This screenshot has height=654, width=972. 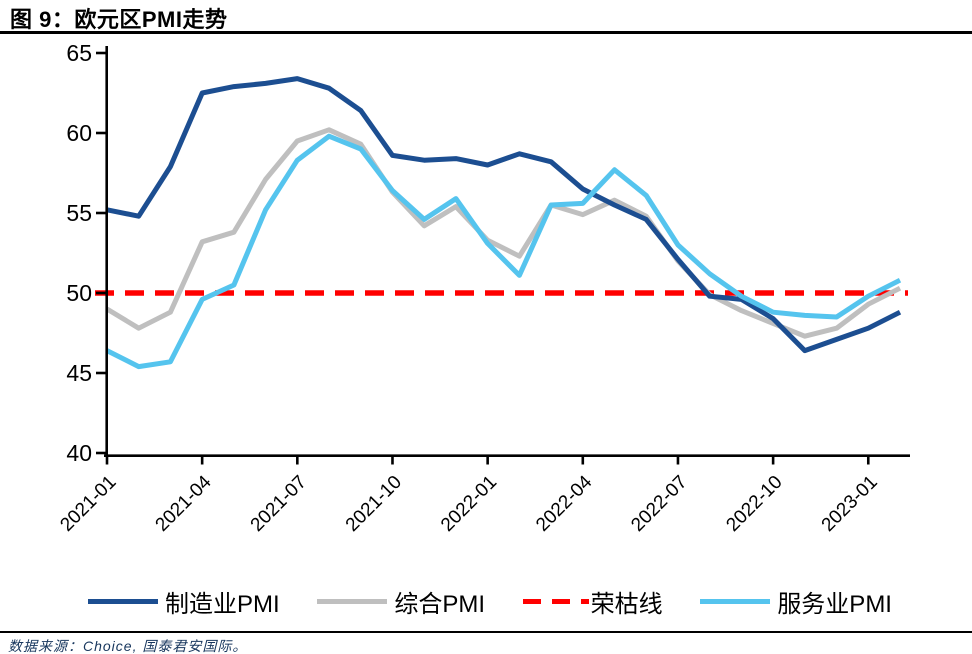 I want to click on legend-label-threshold: 荣枯线, so click(x=626, y=604).